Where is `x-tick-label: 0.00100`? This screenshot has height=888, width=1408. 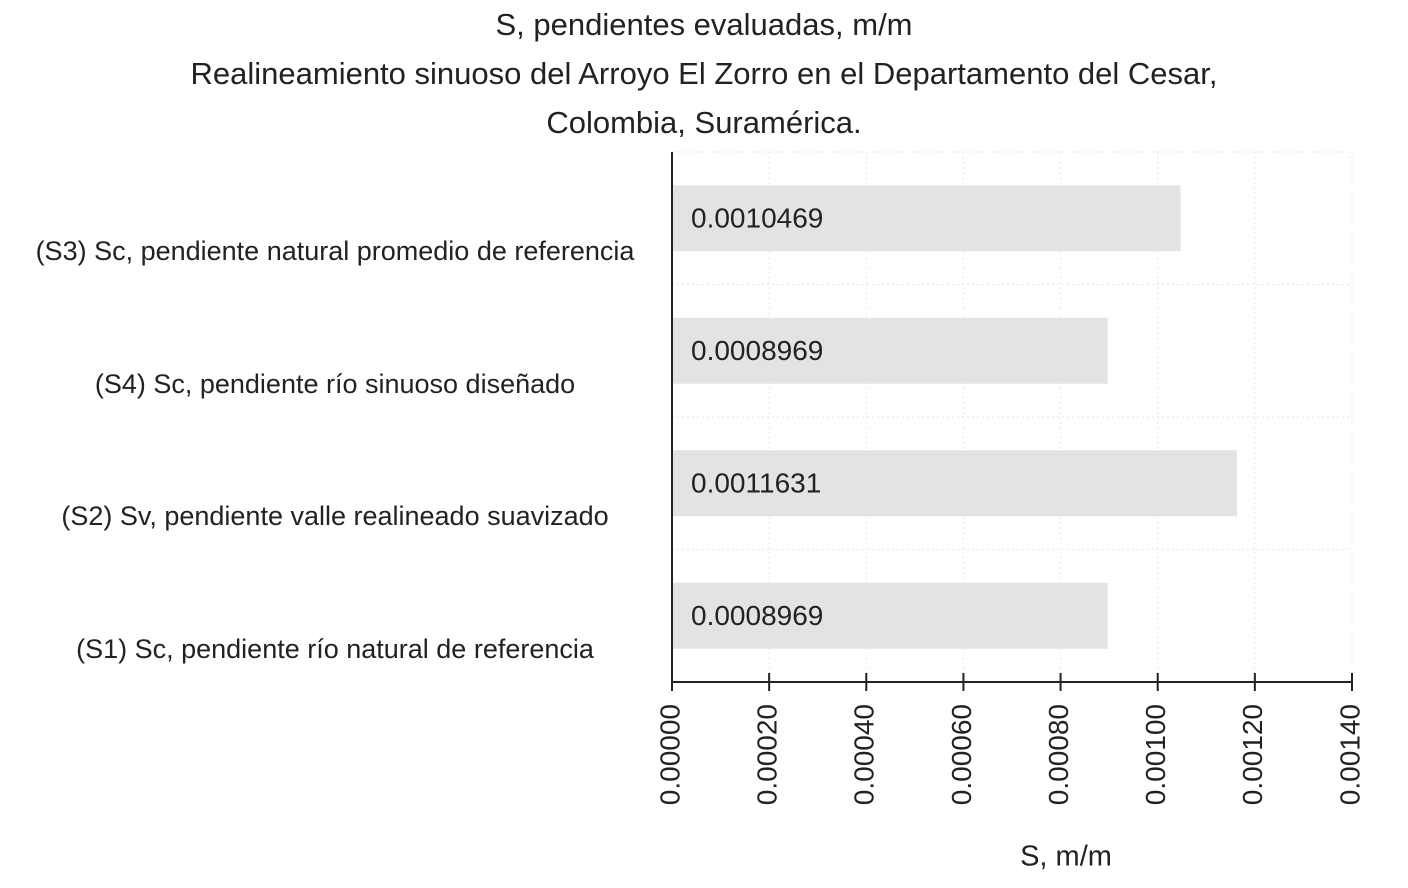 x-tick-label: 0.00100 is located at coordinates (1155, 754).